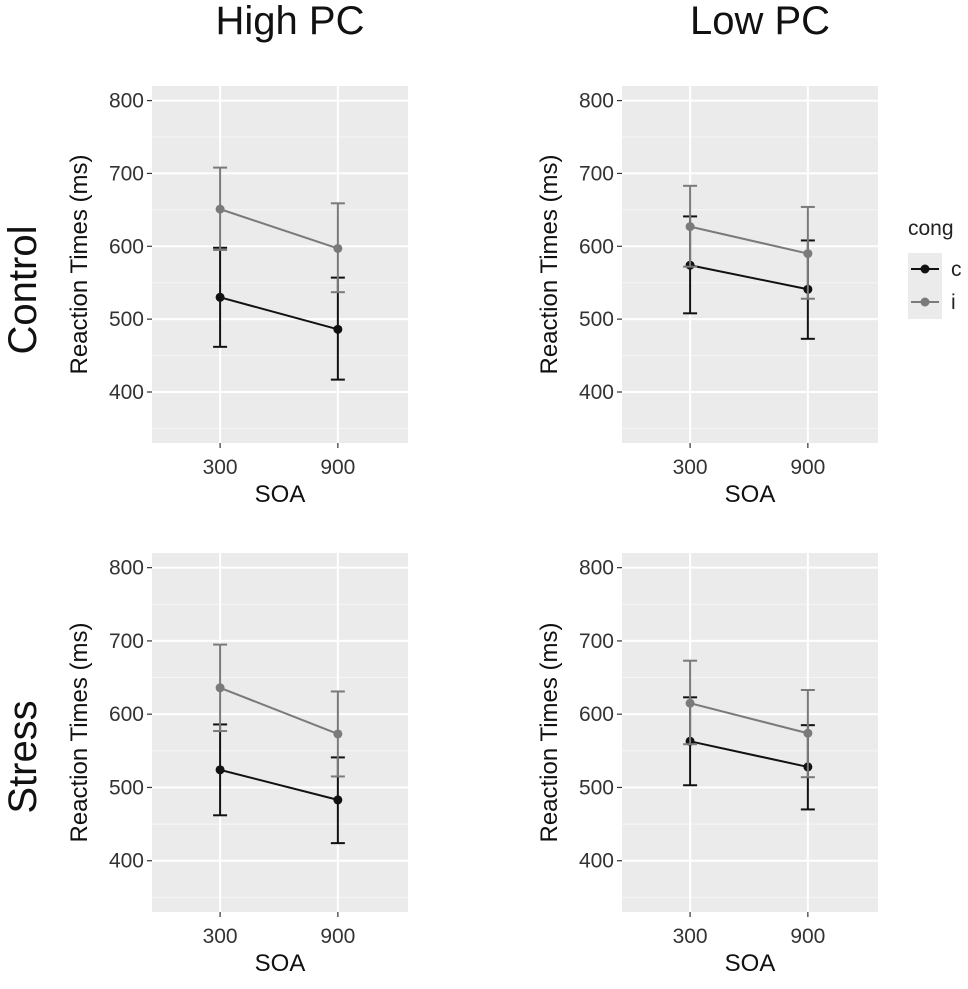 This screenshot has height=989, width=968. What do you see at coordinates (290, 21) in the screenshot?
I see `column-title-high-pc: High PC` at bounding box center [290, 21].